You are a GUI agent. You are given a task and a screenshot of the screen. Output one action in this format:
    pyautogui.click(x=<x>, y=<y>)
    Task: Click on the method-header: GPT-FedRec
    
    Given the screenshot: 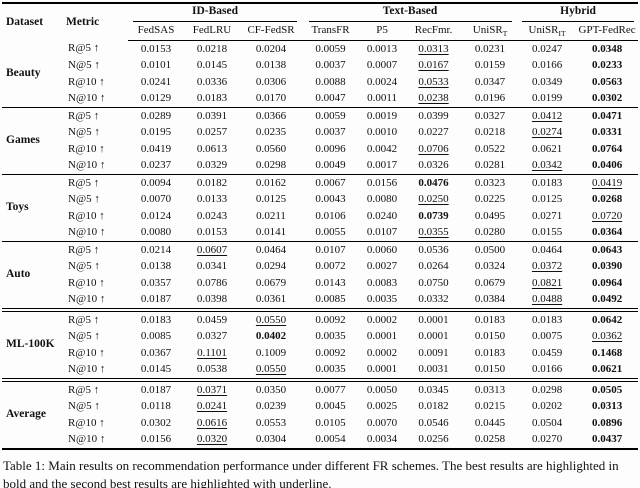 What is the action you would take?
    pyautogui.click(x=607, y=31)
    